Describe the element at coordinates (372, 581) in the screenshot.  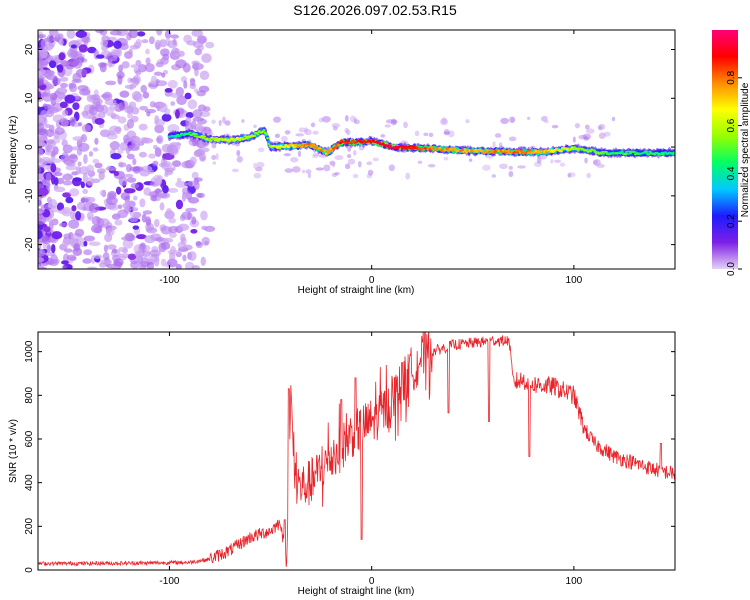
I see `x-tick-label: 0` at that location.